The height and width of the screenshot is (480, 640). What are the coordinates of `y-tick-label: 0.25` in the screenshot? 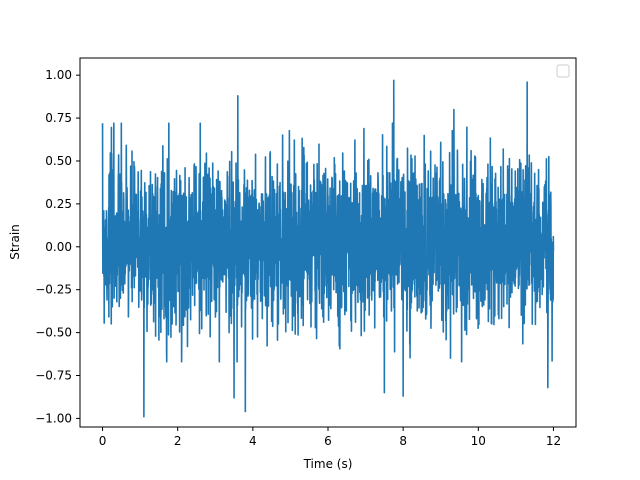 It's located at (58, 204).